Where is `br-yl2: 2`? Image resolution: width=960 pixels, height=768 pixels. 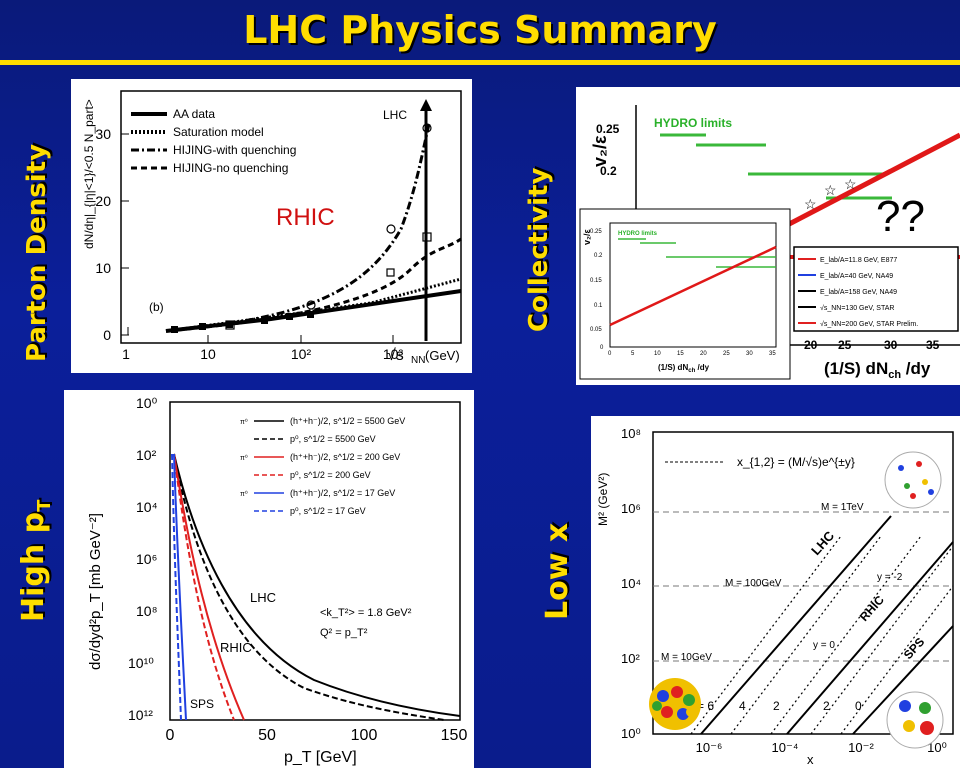 br-yl2: 2 is located at coordinates (776, 706).